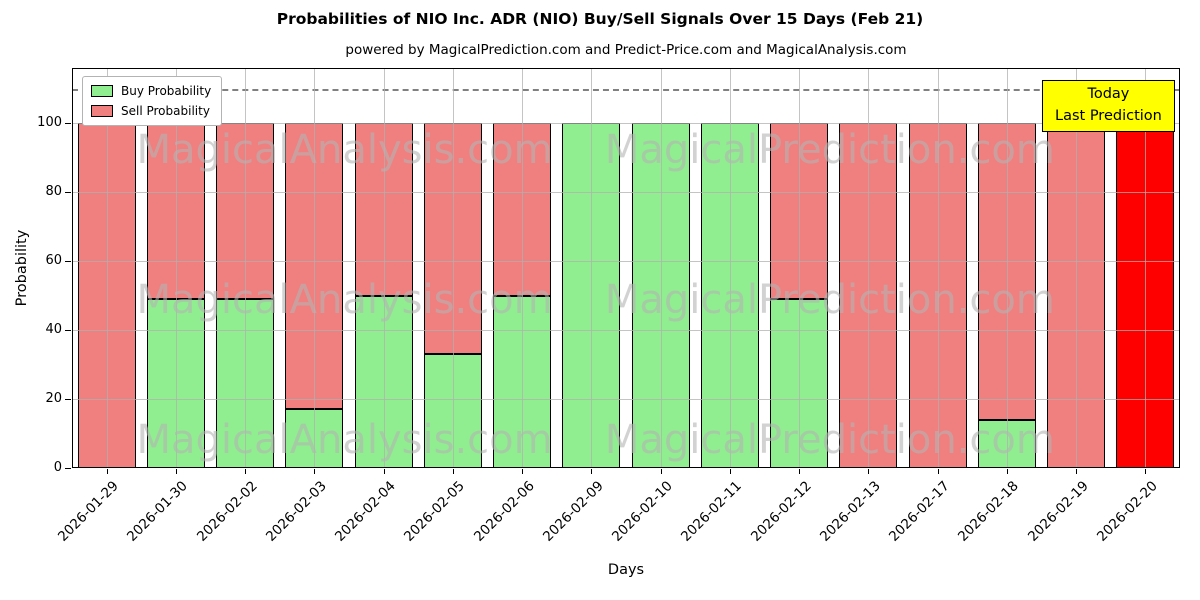 Image resolution: width=1200 pixels, height=600 pixels. What do you see at coordinates (227, 511) in the screenshot?
I see `x-tick-label: 2026-02-02` at bounding box center [227, 511].